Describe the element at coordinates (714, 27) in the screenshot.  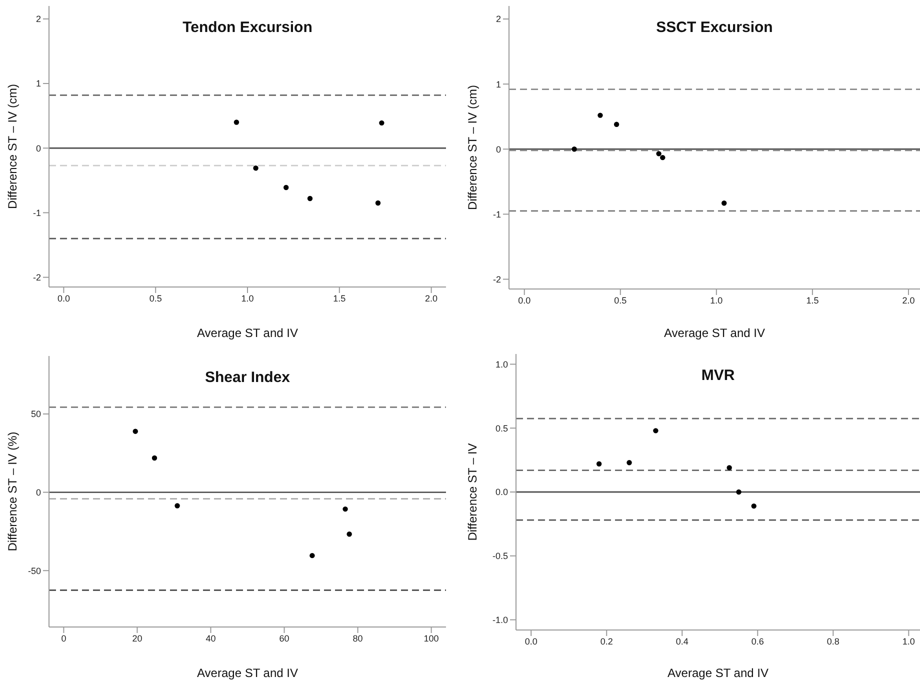
I see `text: SSCT Excursion` at that location.